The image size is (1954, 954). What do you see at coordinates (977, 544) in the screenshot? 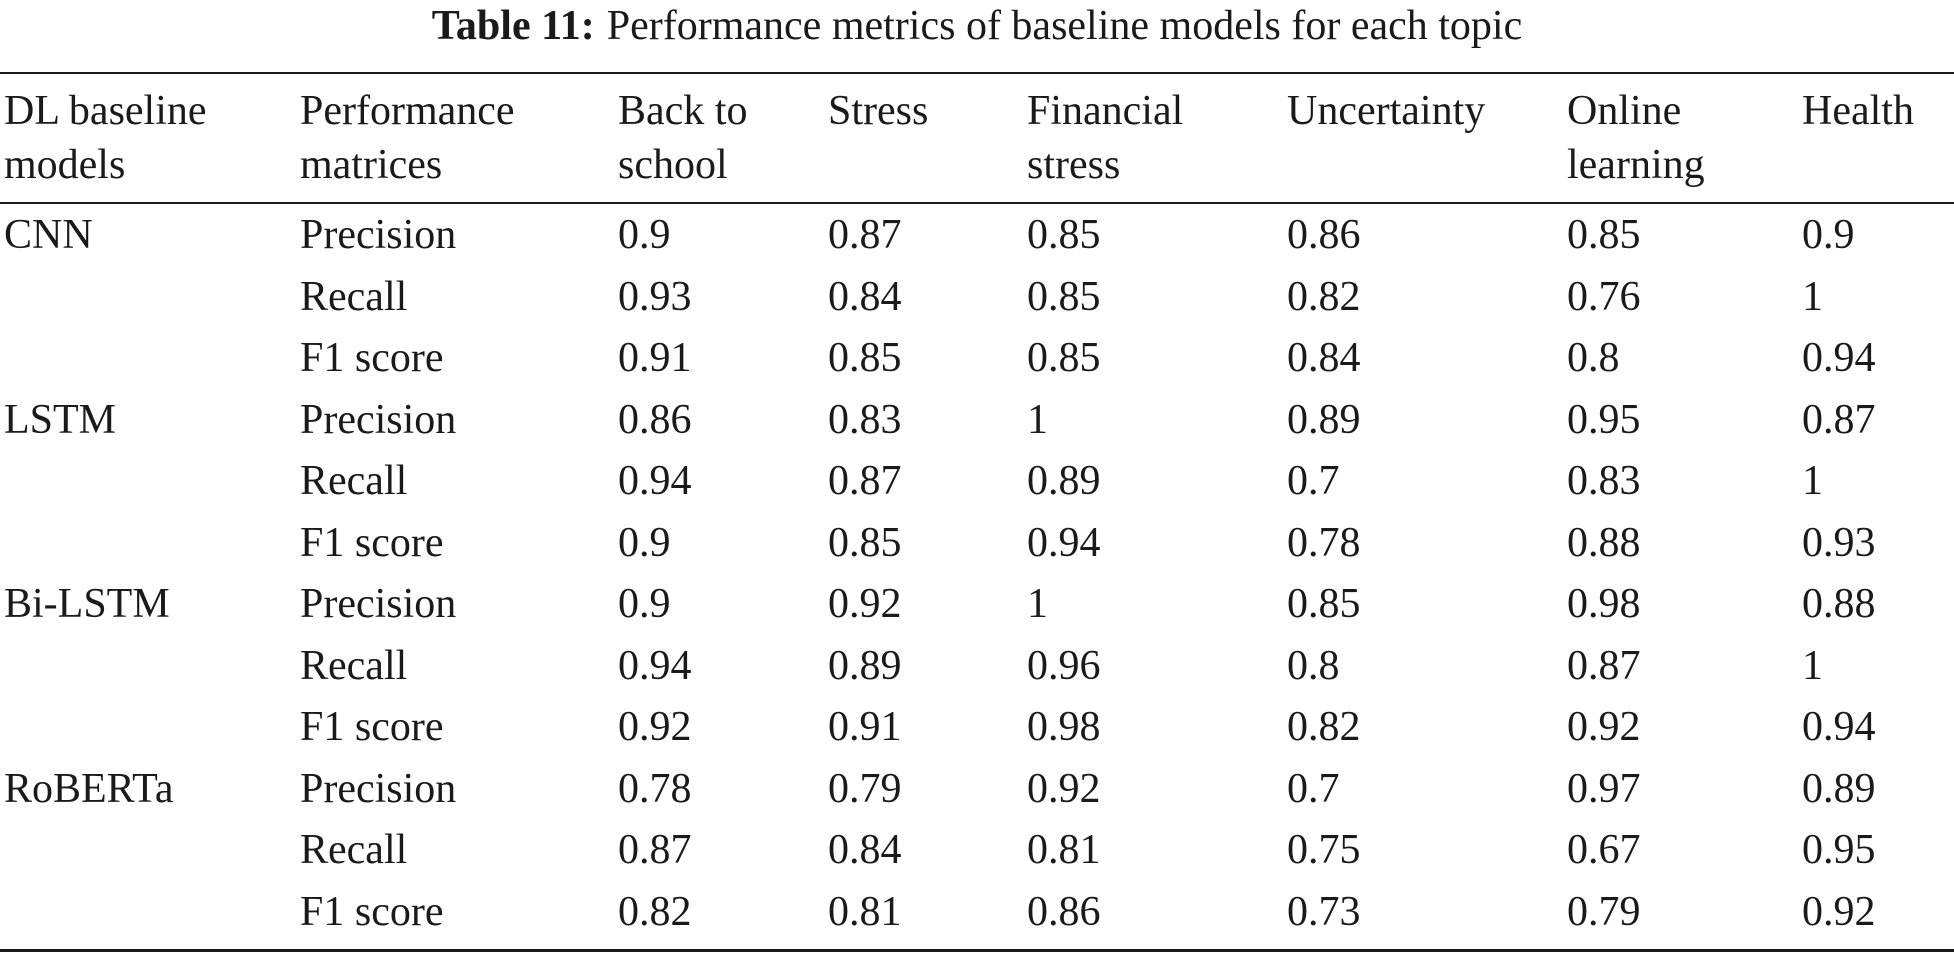
I see `table-row: F1 score 0.9 0.85 0.94 0.78 0.88 0.93` at bounding box center [977, 544].